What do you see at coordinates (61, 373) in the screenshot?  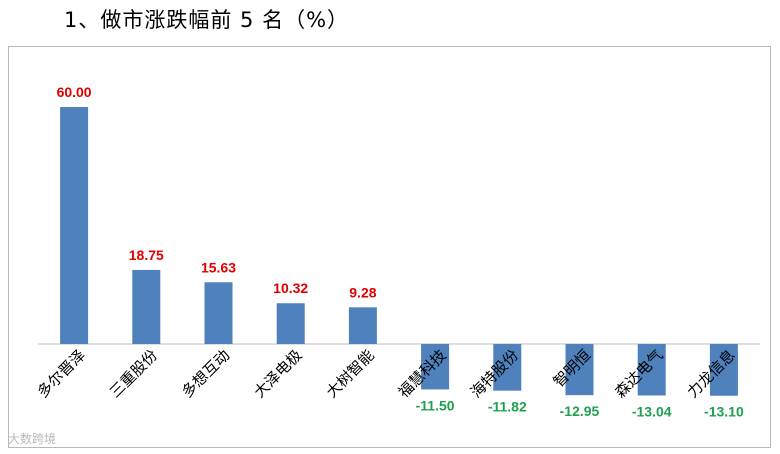 I see `category-label-1: 多尔晋泽` at bounding box center [61, 373].